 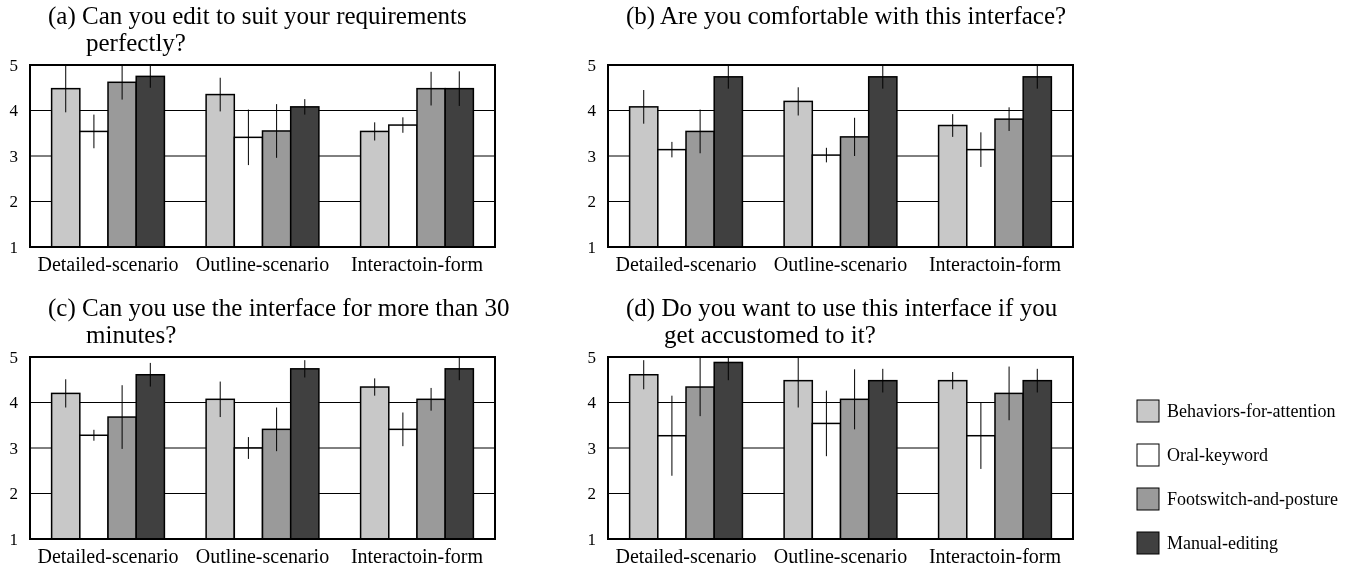 What do you see at coordinates (847, 15) in the screenshot?
I see `chart-title: (b) Are you comfortable with this interface?` at bounding box center [847, 15].